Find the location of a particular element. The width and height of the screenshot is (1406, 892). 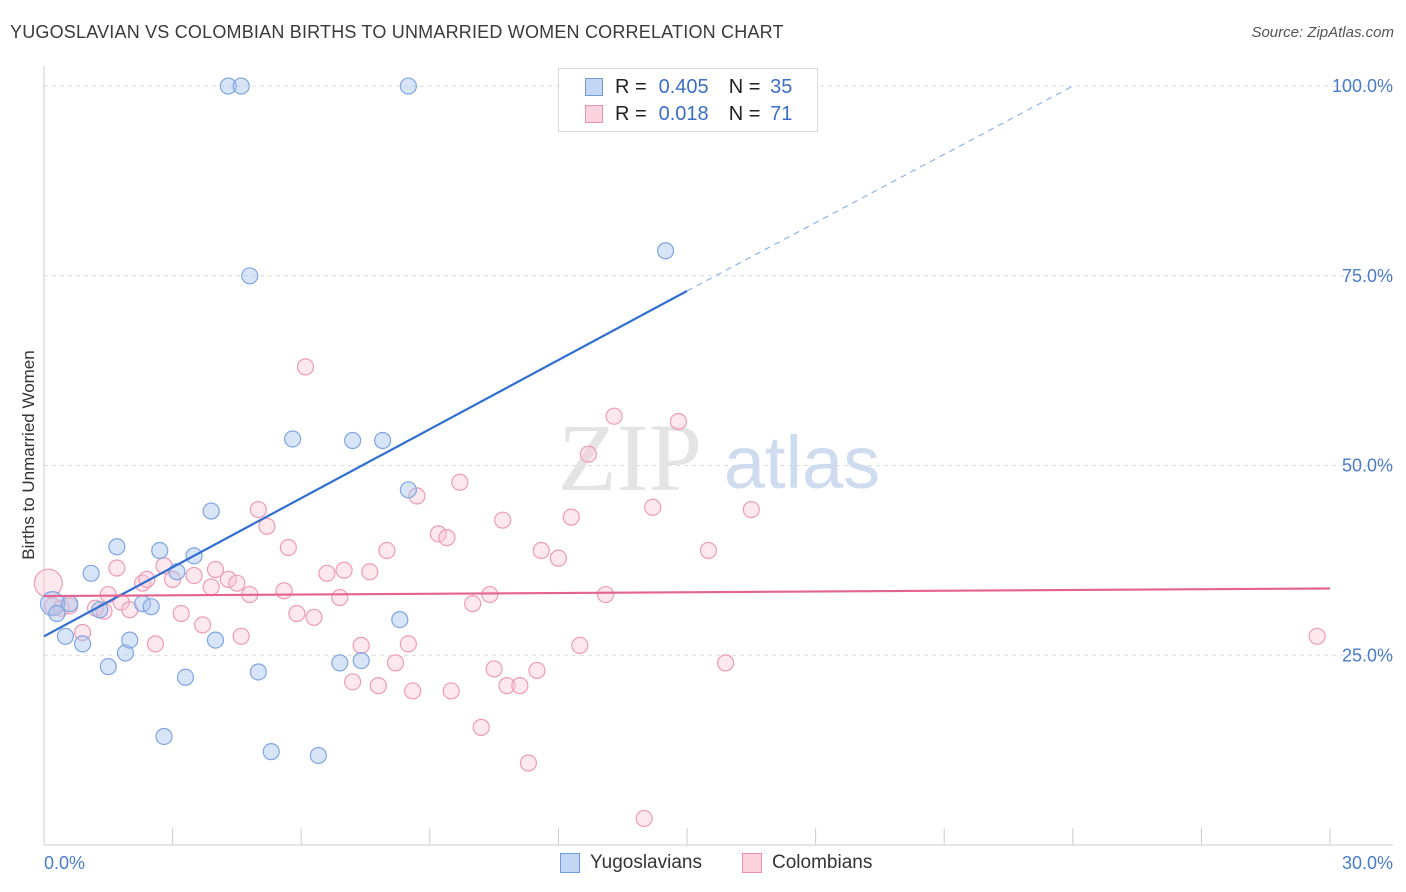

legend-item-yugoslavians: Yugoslavians is located at coordinates (631, 863).